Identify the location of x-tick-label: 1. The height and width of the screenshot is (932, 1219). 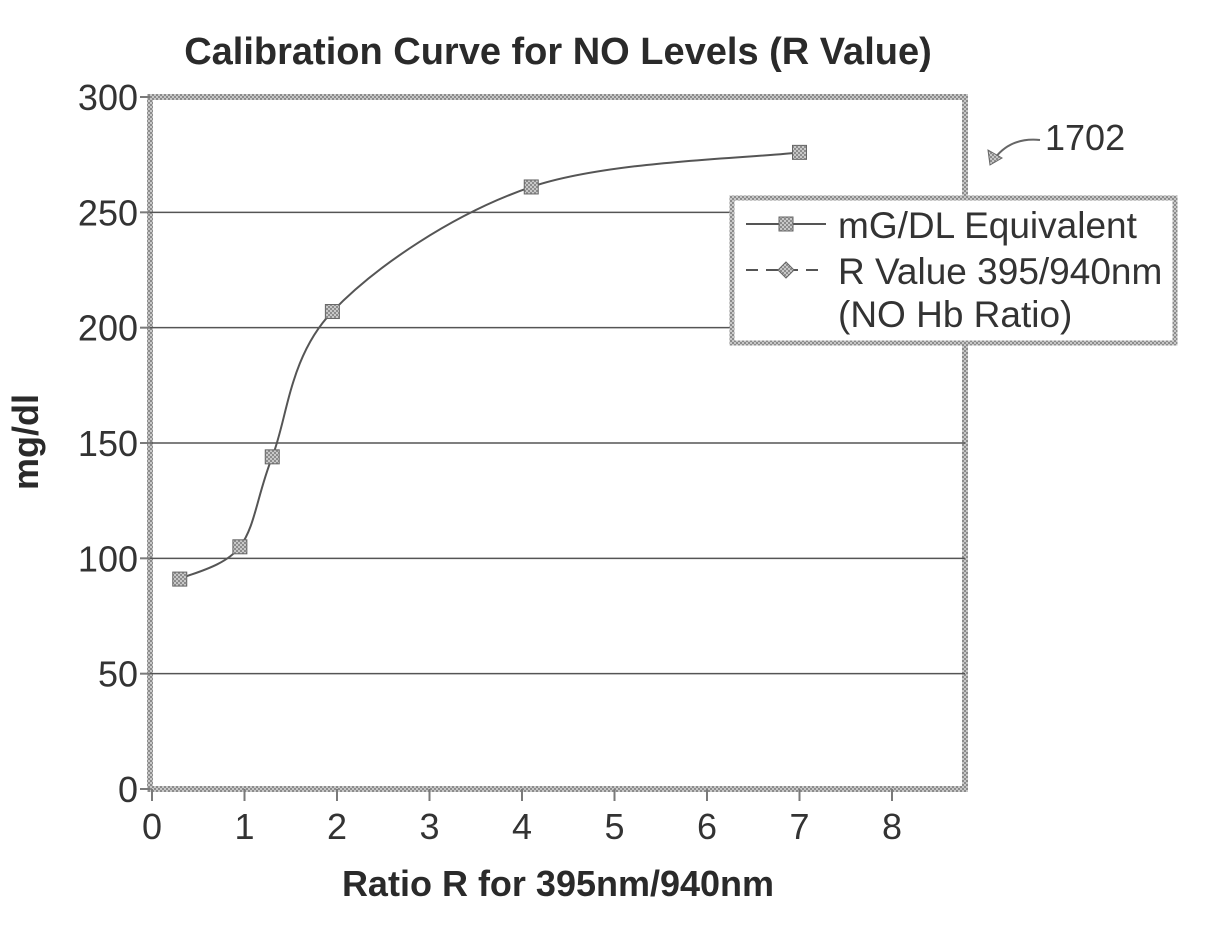
(244, 826).